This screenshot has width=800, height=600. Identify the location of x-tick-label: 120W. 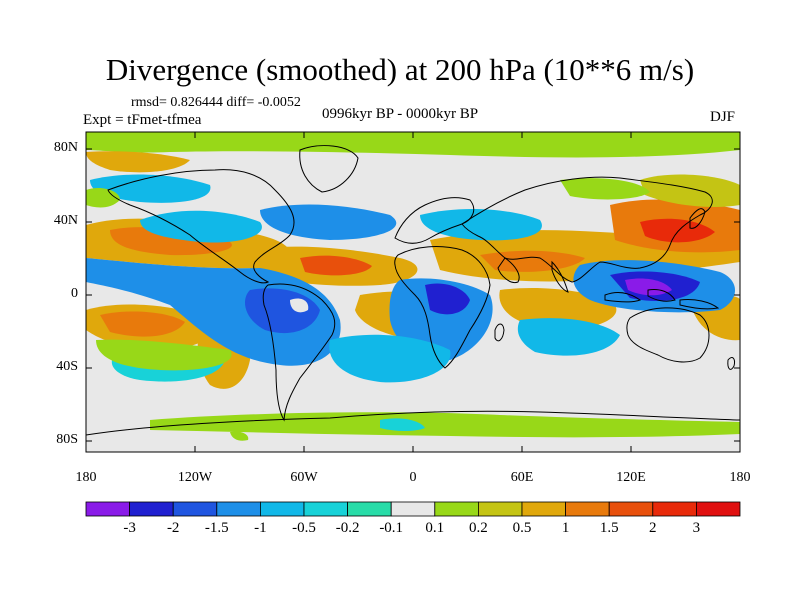
(195, 477).